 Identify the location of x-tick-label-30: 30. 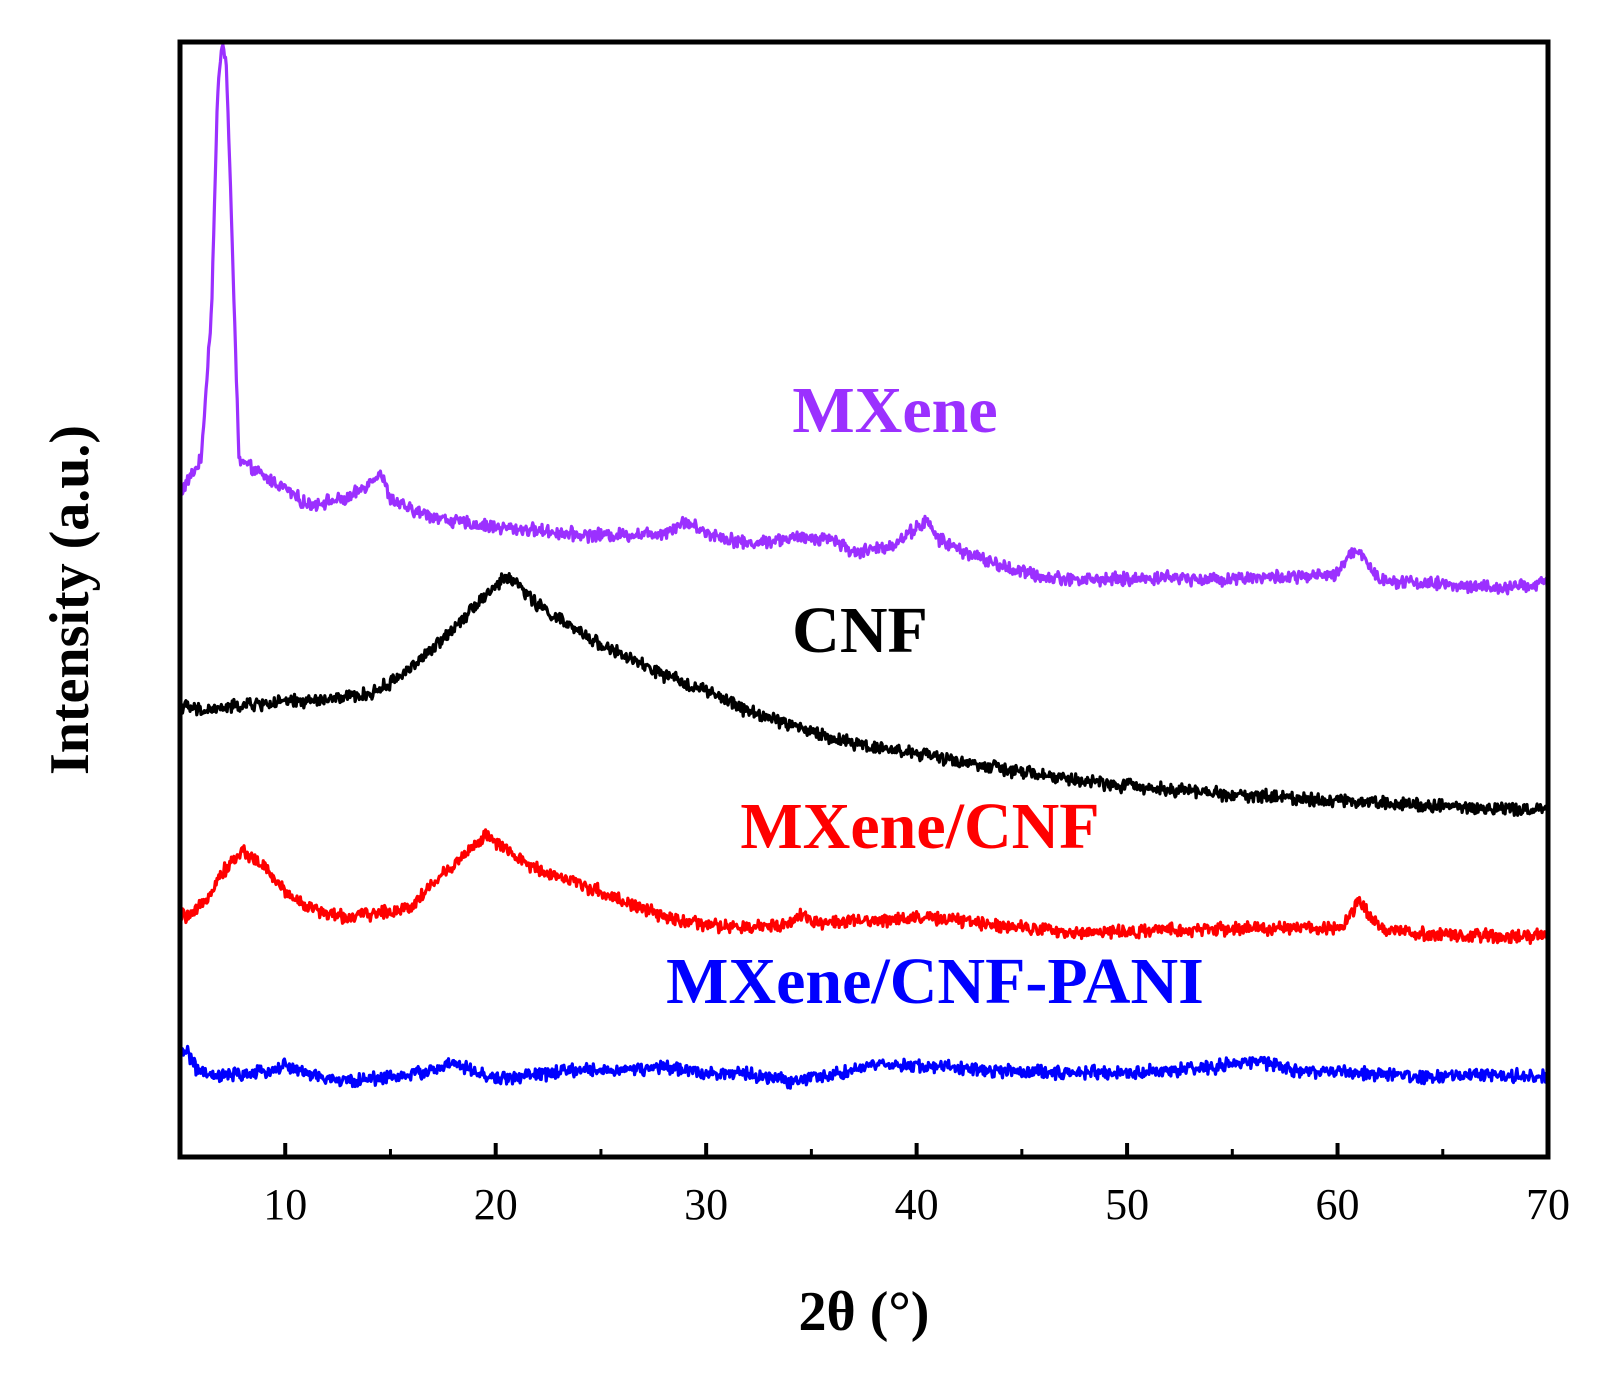
(706, 1204).